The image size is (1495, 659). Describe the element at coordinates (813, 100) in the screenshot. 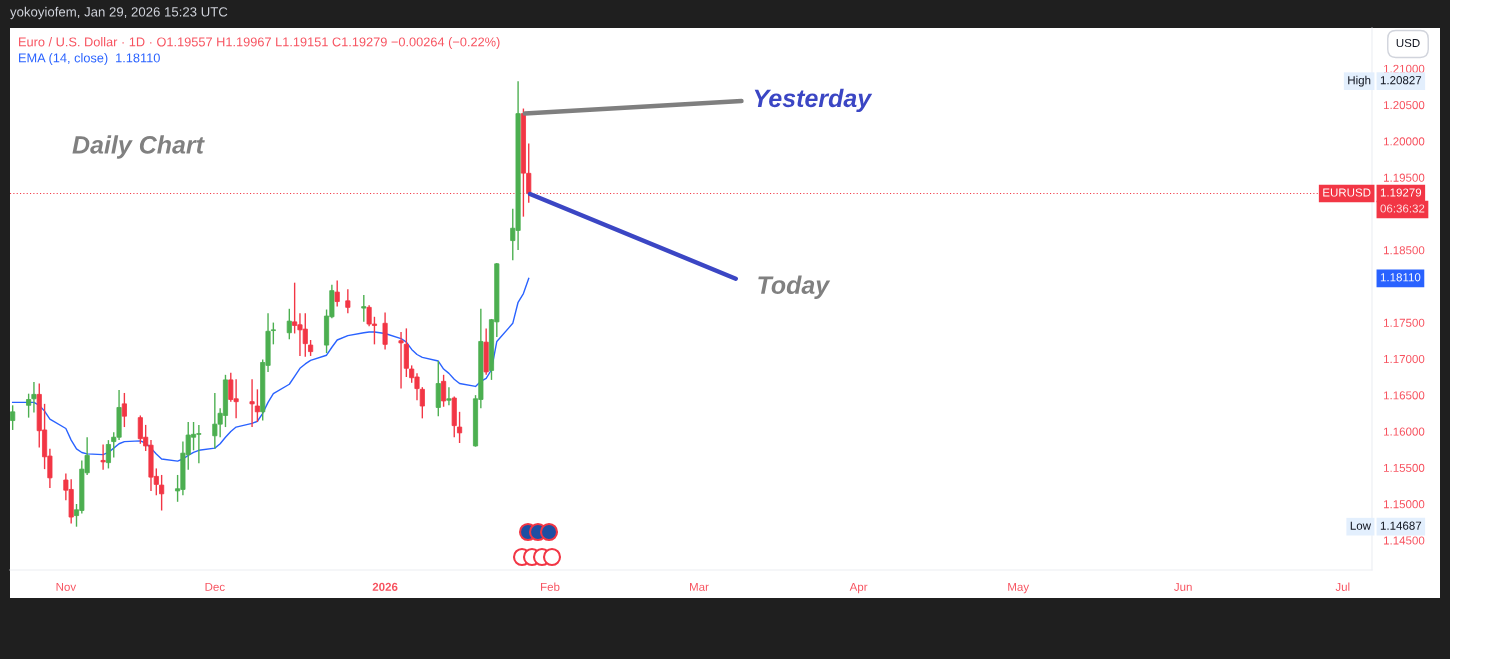

I see `annotation: Yesterday` at that location.